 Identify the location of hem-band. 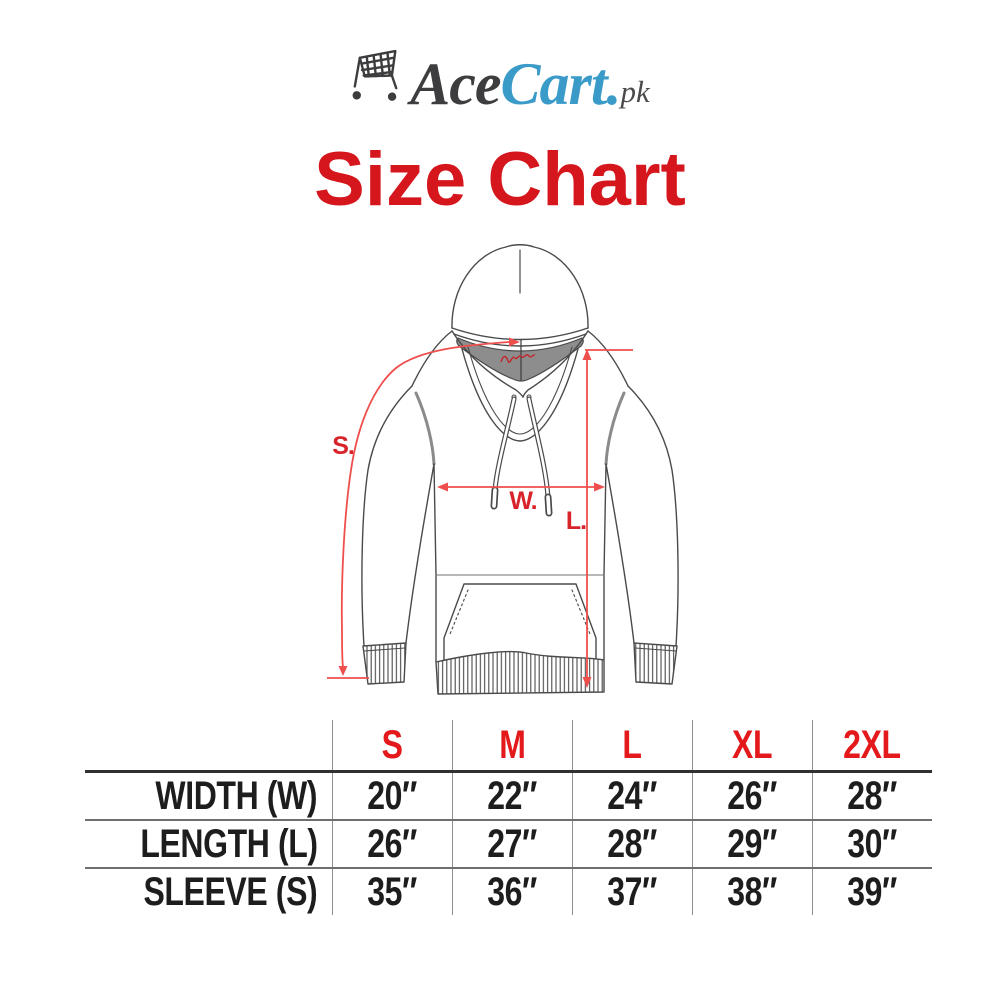
(520, 672).